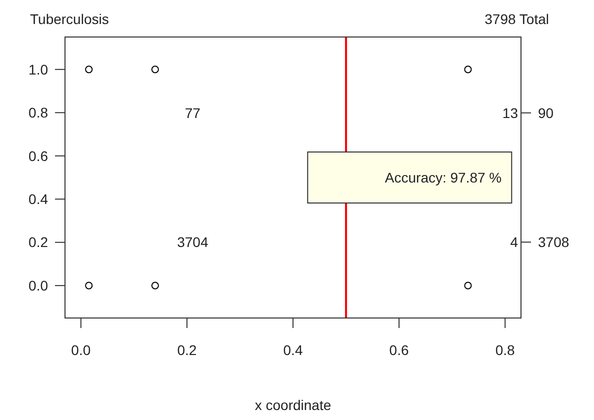 This screenshot has height=420, width=594. What do you see at coordinates (38, 242) in the screenshot?
I see `y-tick-label: 0.2` at bounding box center [38, 242].